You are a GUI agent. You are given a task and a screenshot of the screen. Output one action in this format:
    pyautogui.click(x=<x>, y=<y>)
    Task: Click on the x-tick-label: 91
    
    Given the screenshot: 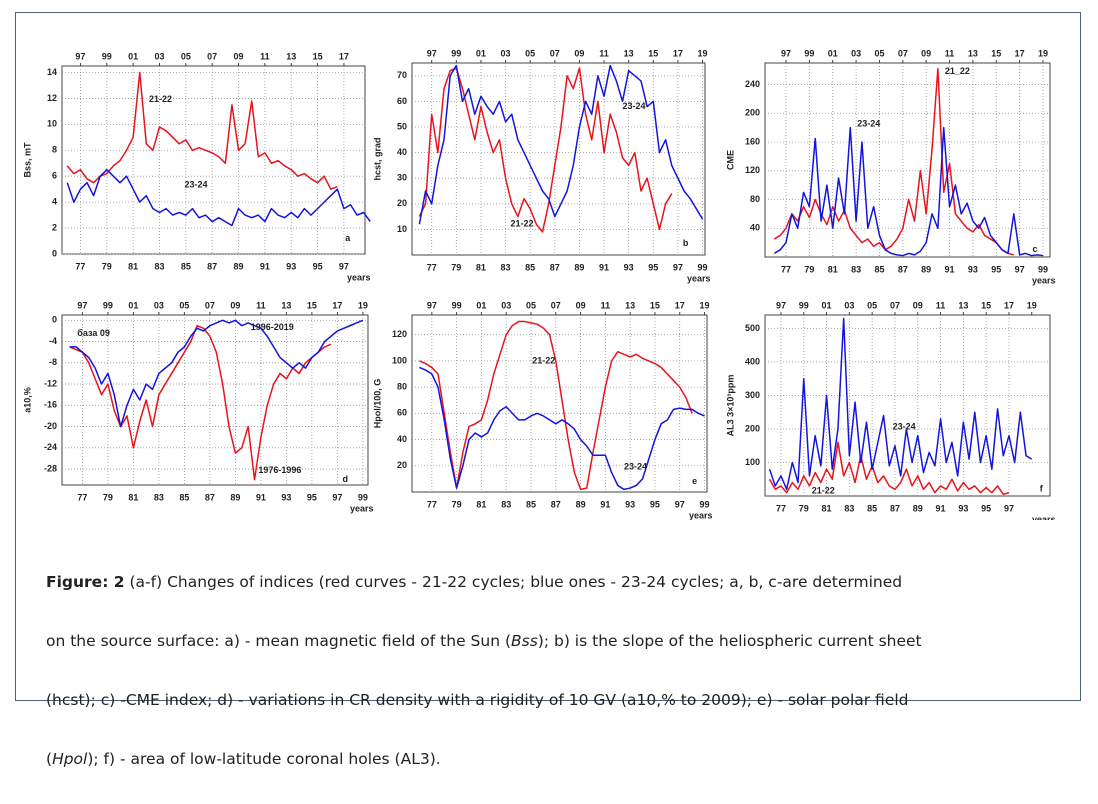 What is the action you would take?
    pyautogui.click(x=261, y=497)
    